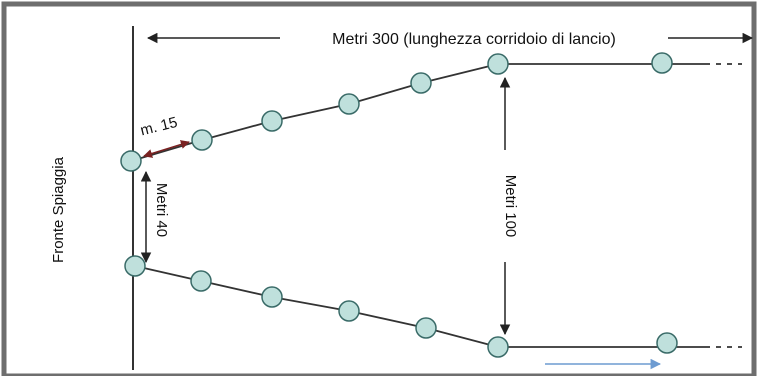  I want to click on beach-front-label: Fronte Spiaggia, so click(58, 209).